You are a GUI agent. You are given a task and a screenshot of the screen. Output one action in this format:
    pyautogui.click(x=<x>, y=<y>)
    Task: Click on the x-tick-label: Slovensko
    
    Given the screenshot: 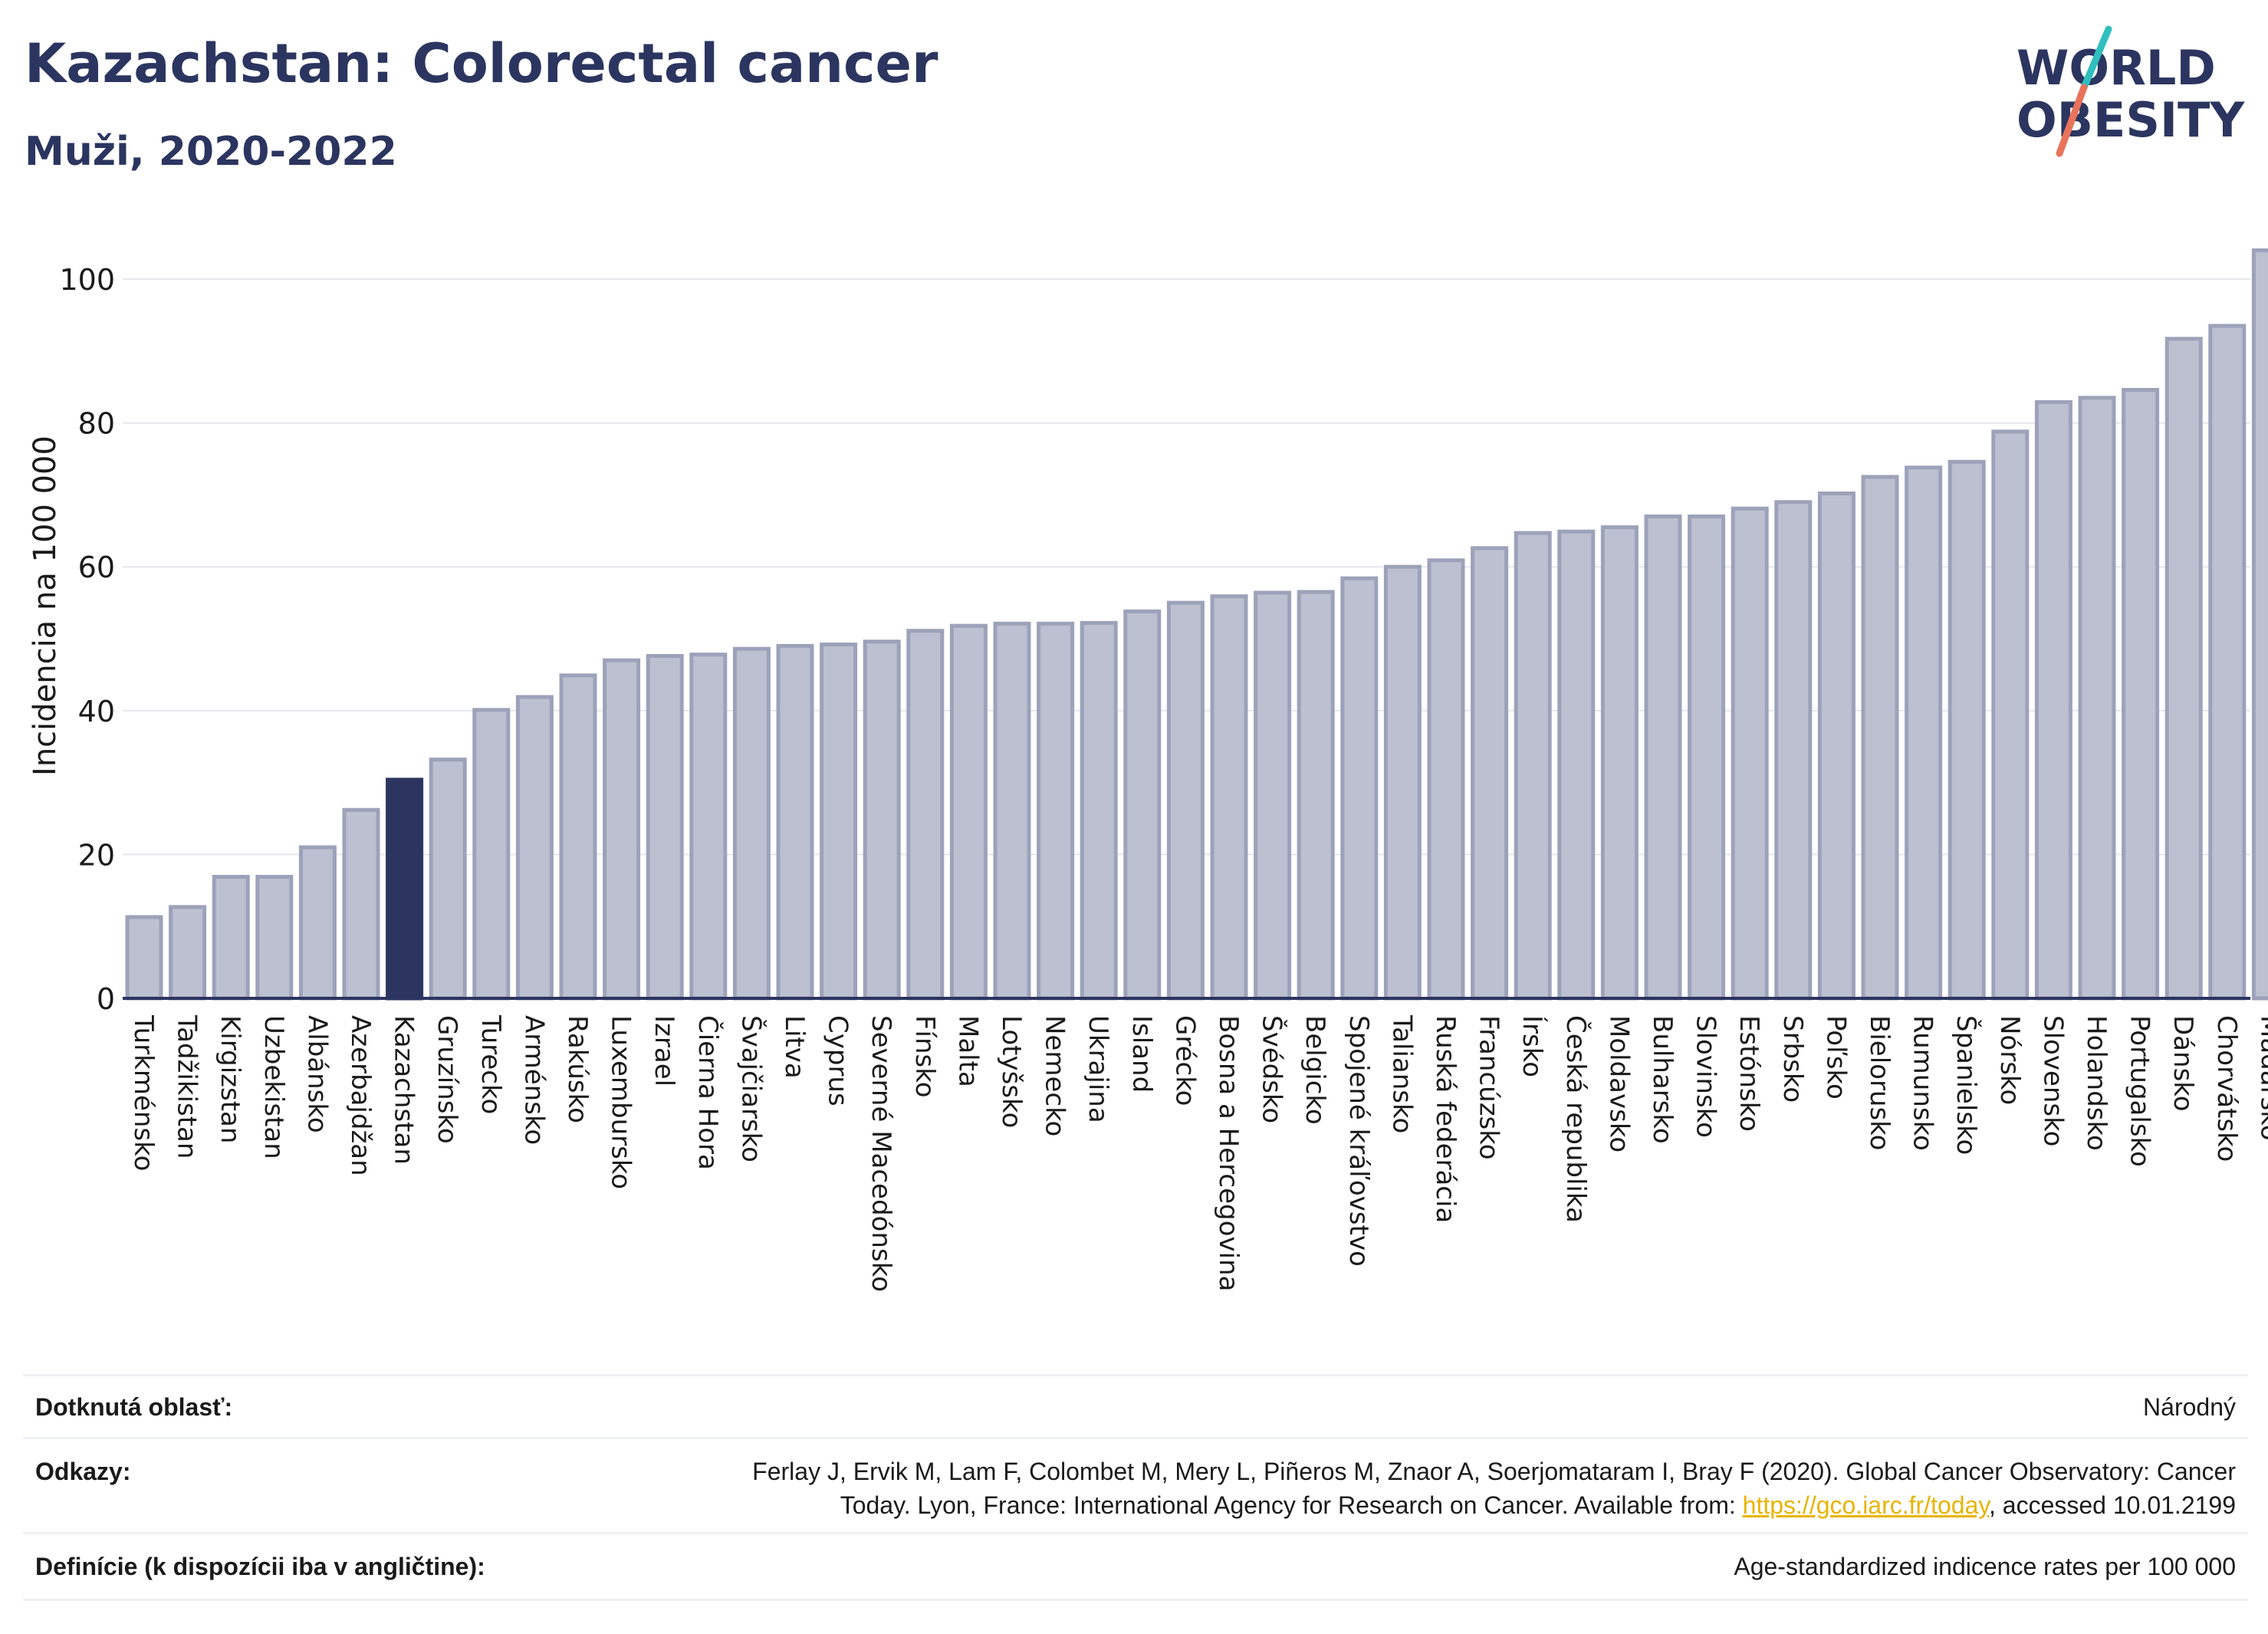 What is the action you would take?
    pyautogui.click(x=2052, y=1081)
    